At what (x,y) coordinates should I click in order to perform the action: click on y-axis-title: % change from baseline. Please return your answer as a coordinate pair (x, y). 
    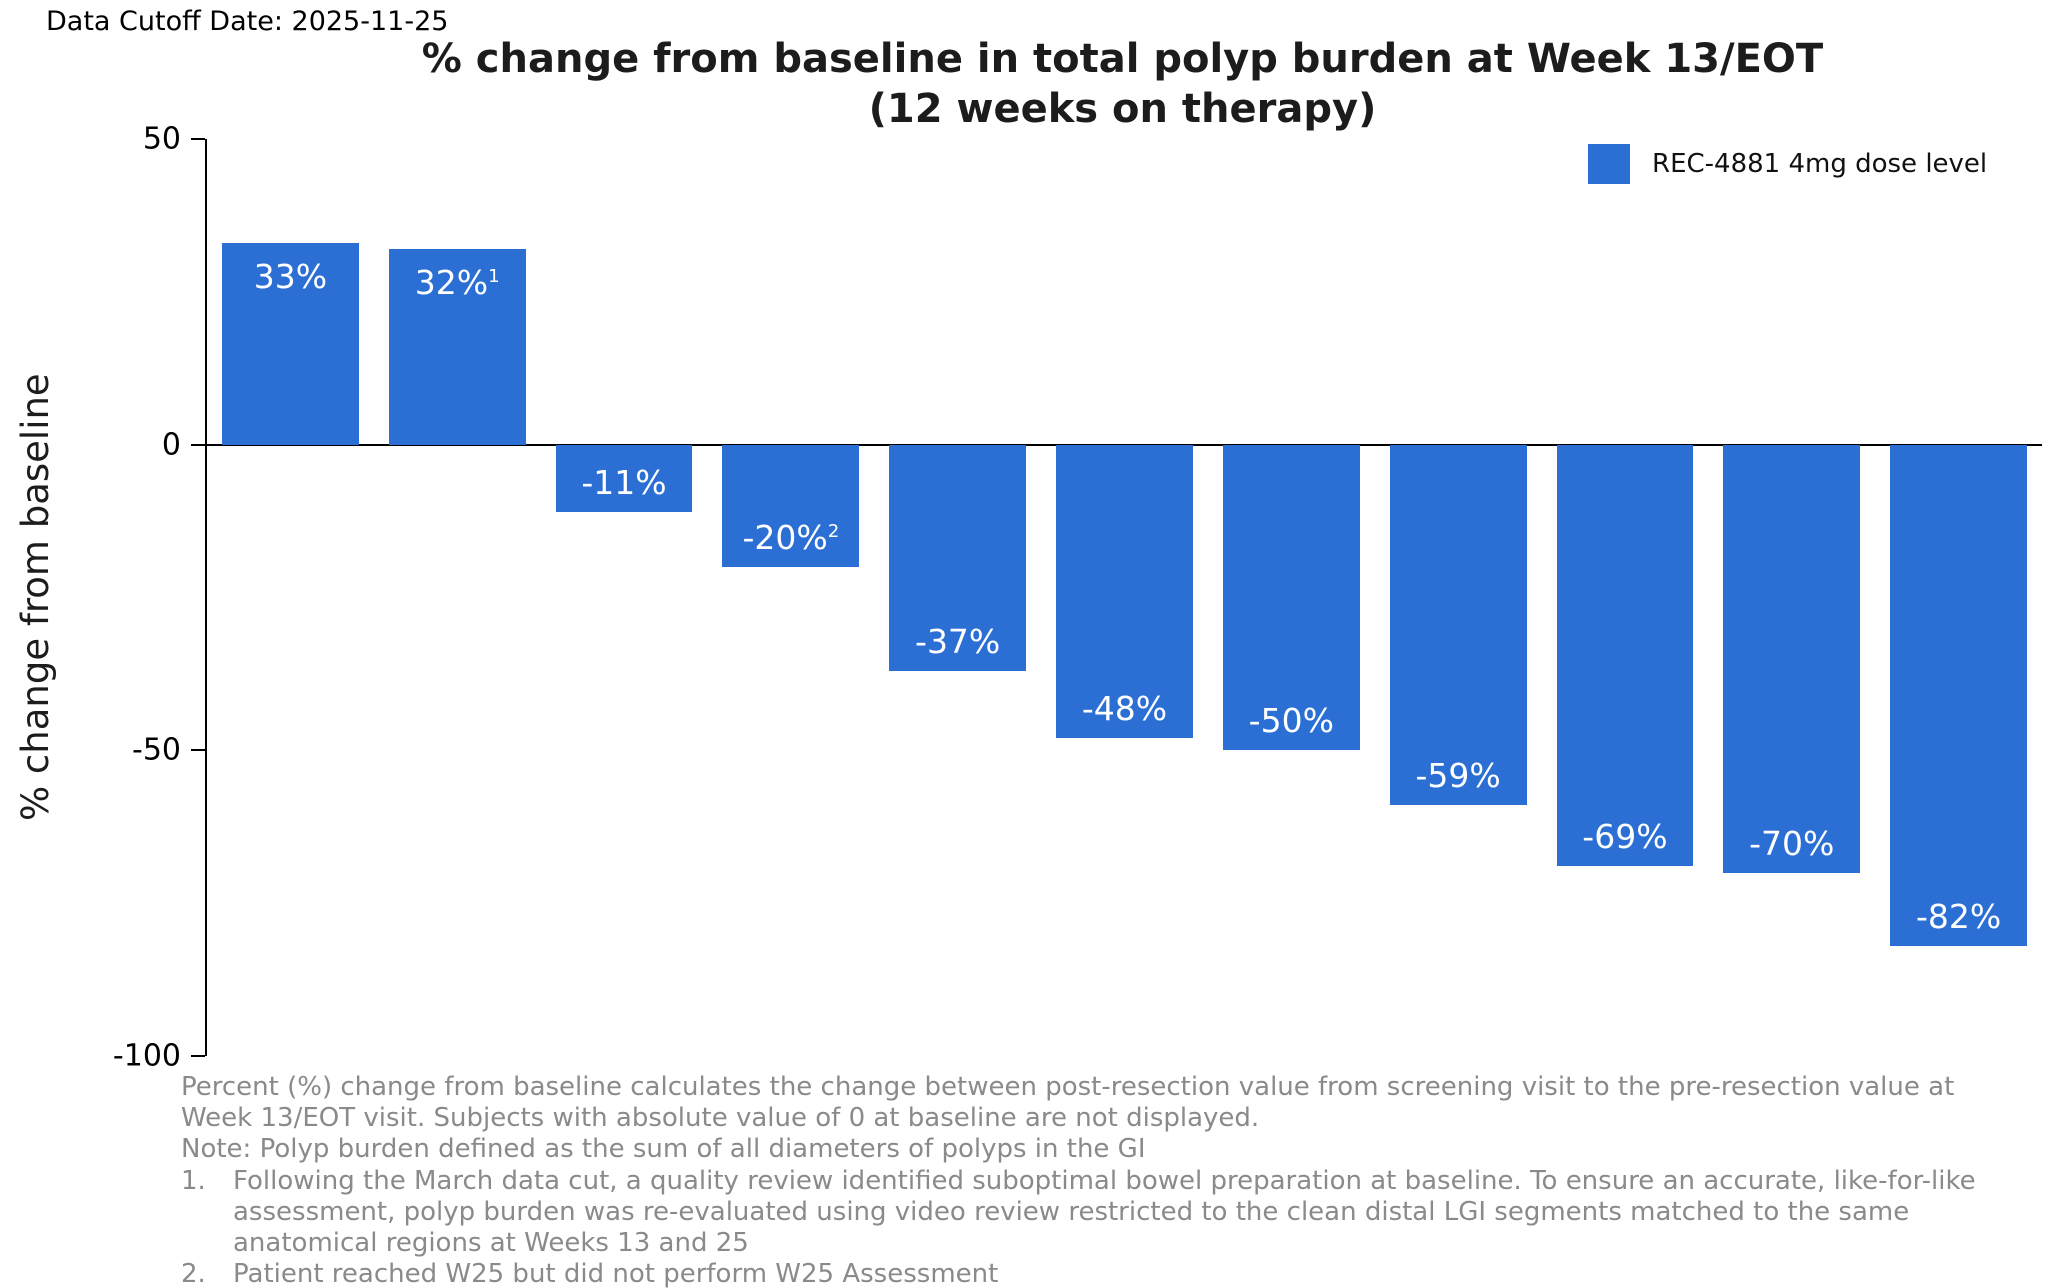
    Looking at the image, I should click on (35, 597).